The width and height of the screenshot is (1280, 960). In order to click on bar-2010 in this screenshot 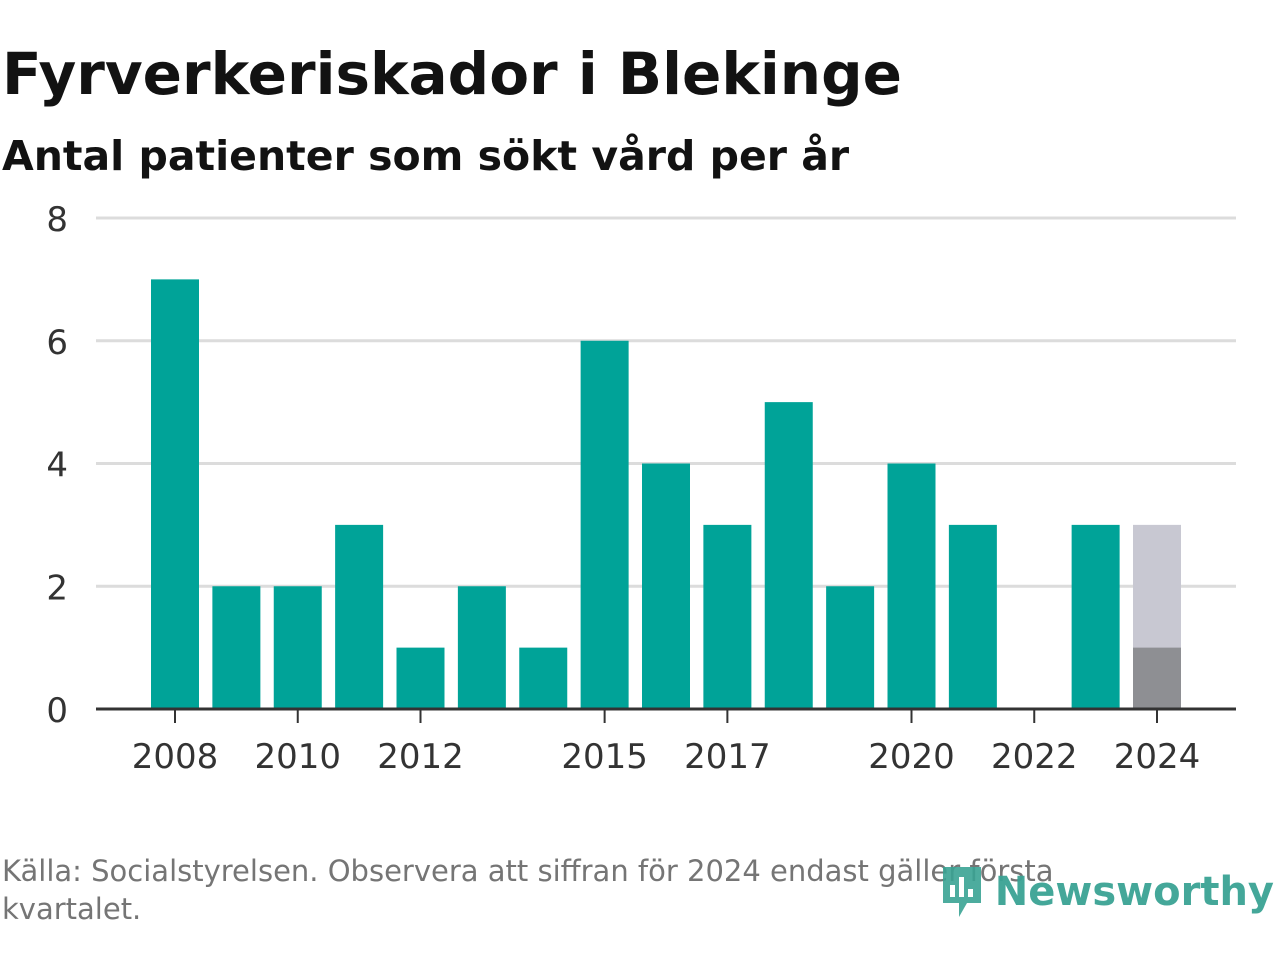, I will do `click(297, 647)`.